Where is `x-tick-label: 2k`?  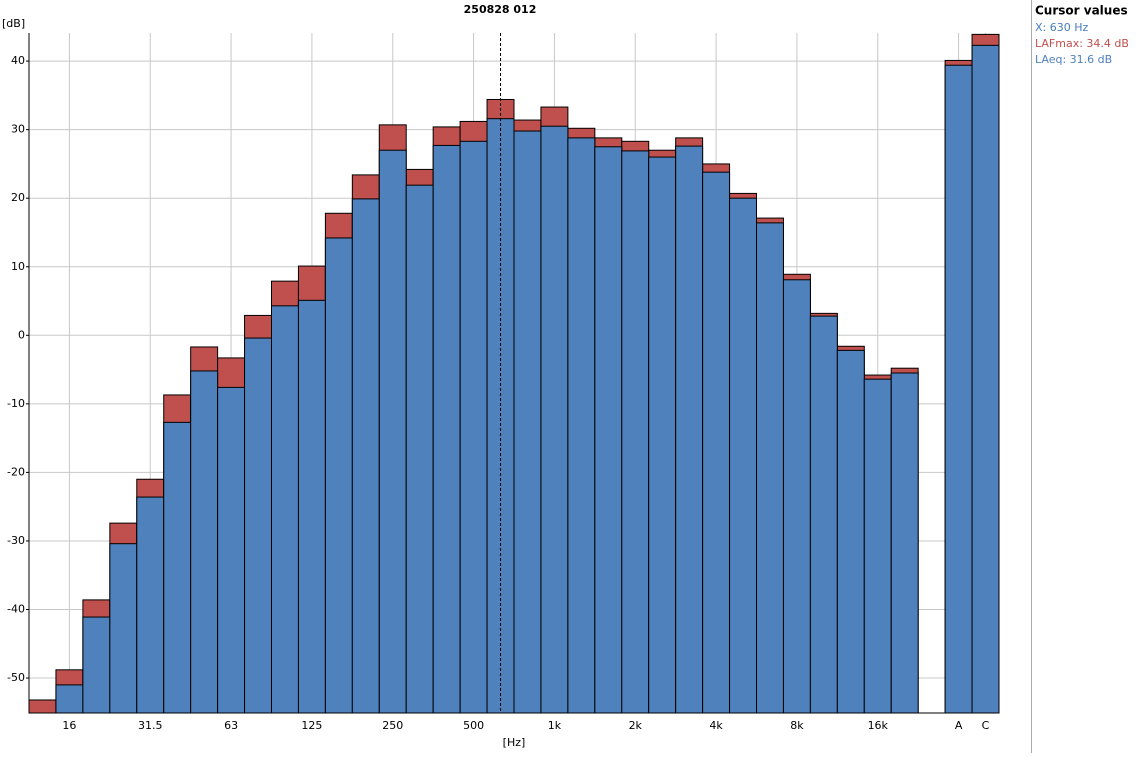
x-tick-label: 2k is located at coordinates (636, 725).